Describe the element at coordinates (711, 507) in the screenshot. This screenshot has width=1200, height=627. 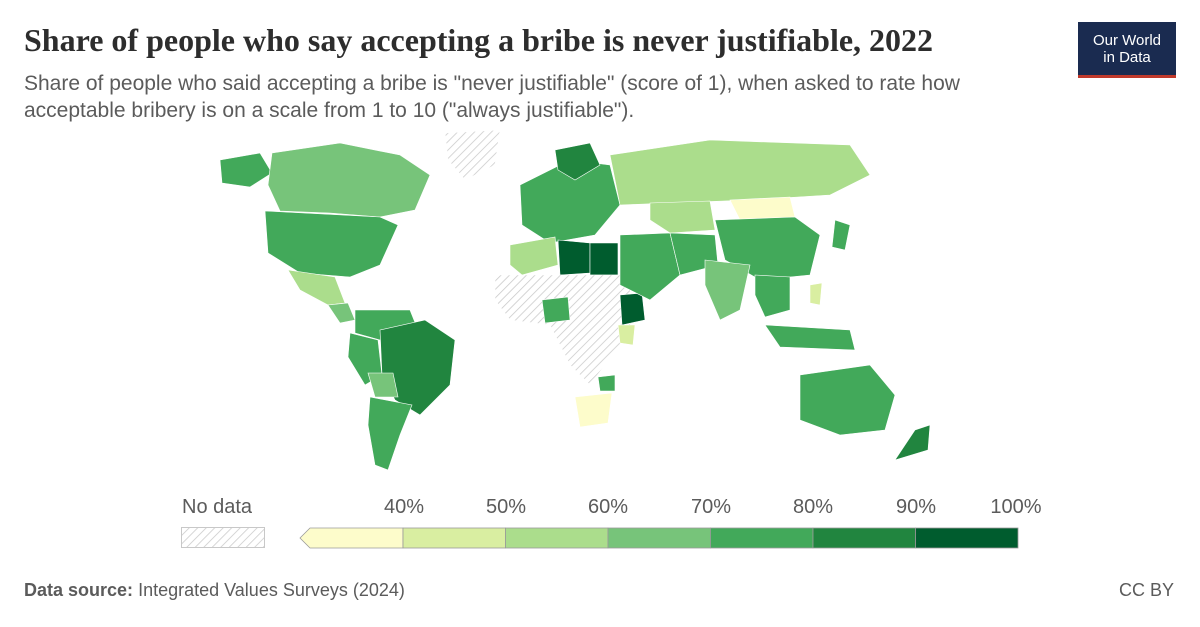
I see `legend-tick-70: 70%` at that location.